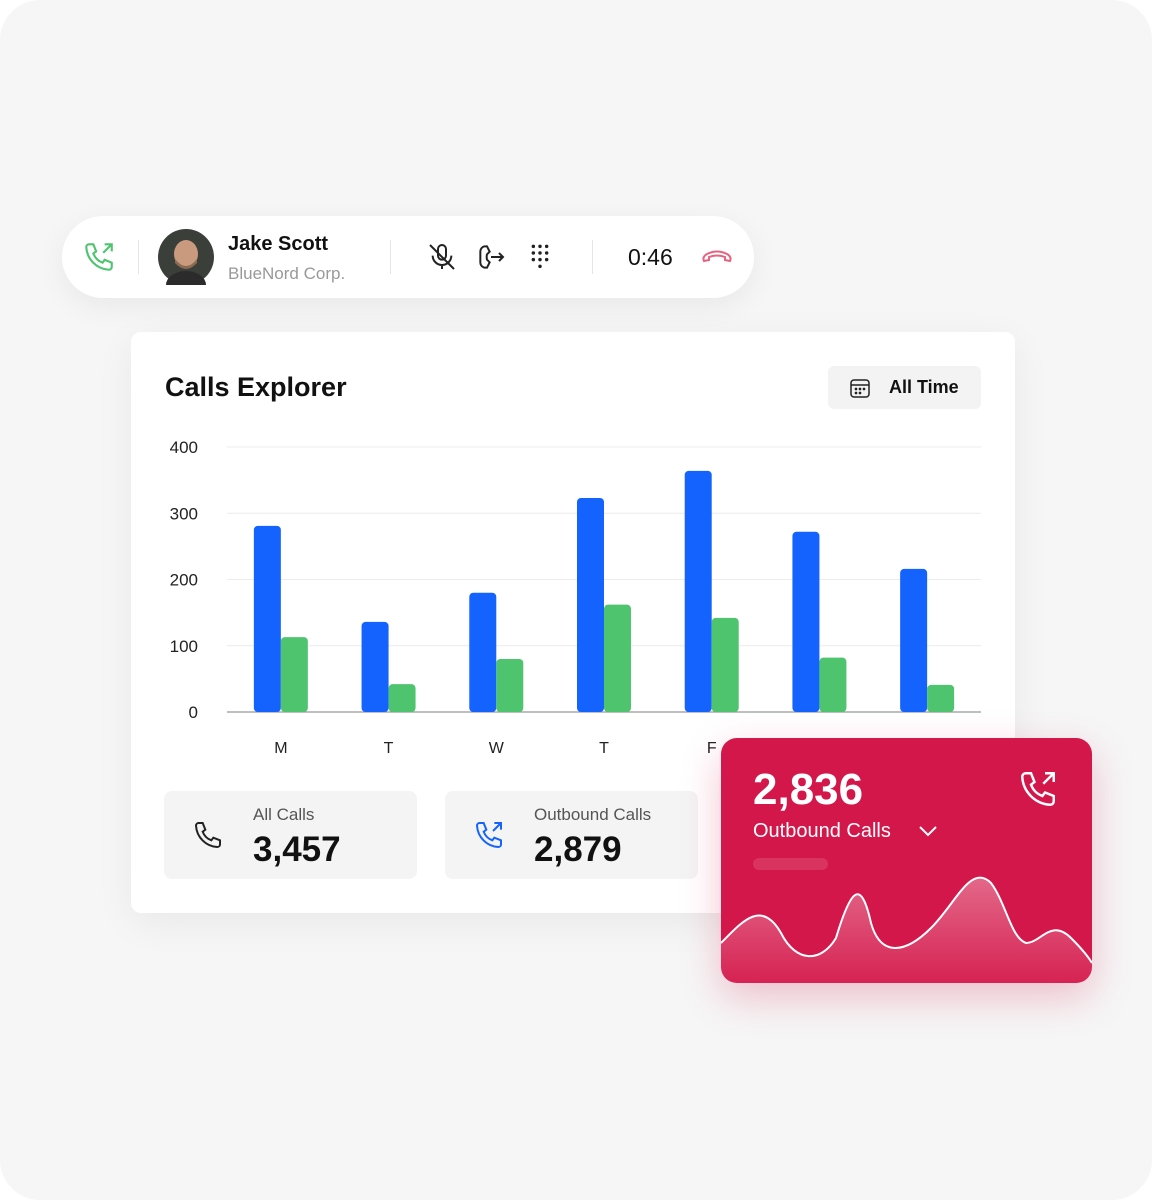  I want to click on call-timer: 0:46, so click(650, 257).